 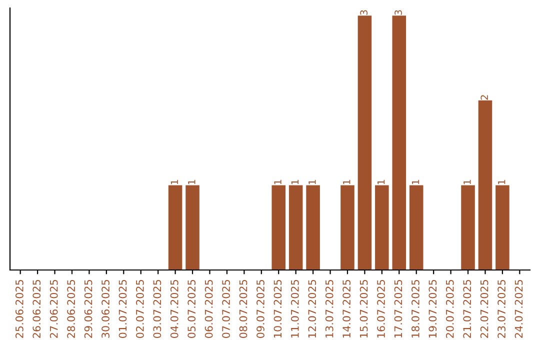 I want to click on x-tick-label: 11.07.2025, so click(x=294, y=309).